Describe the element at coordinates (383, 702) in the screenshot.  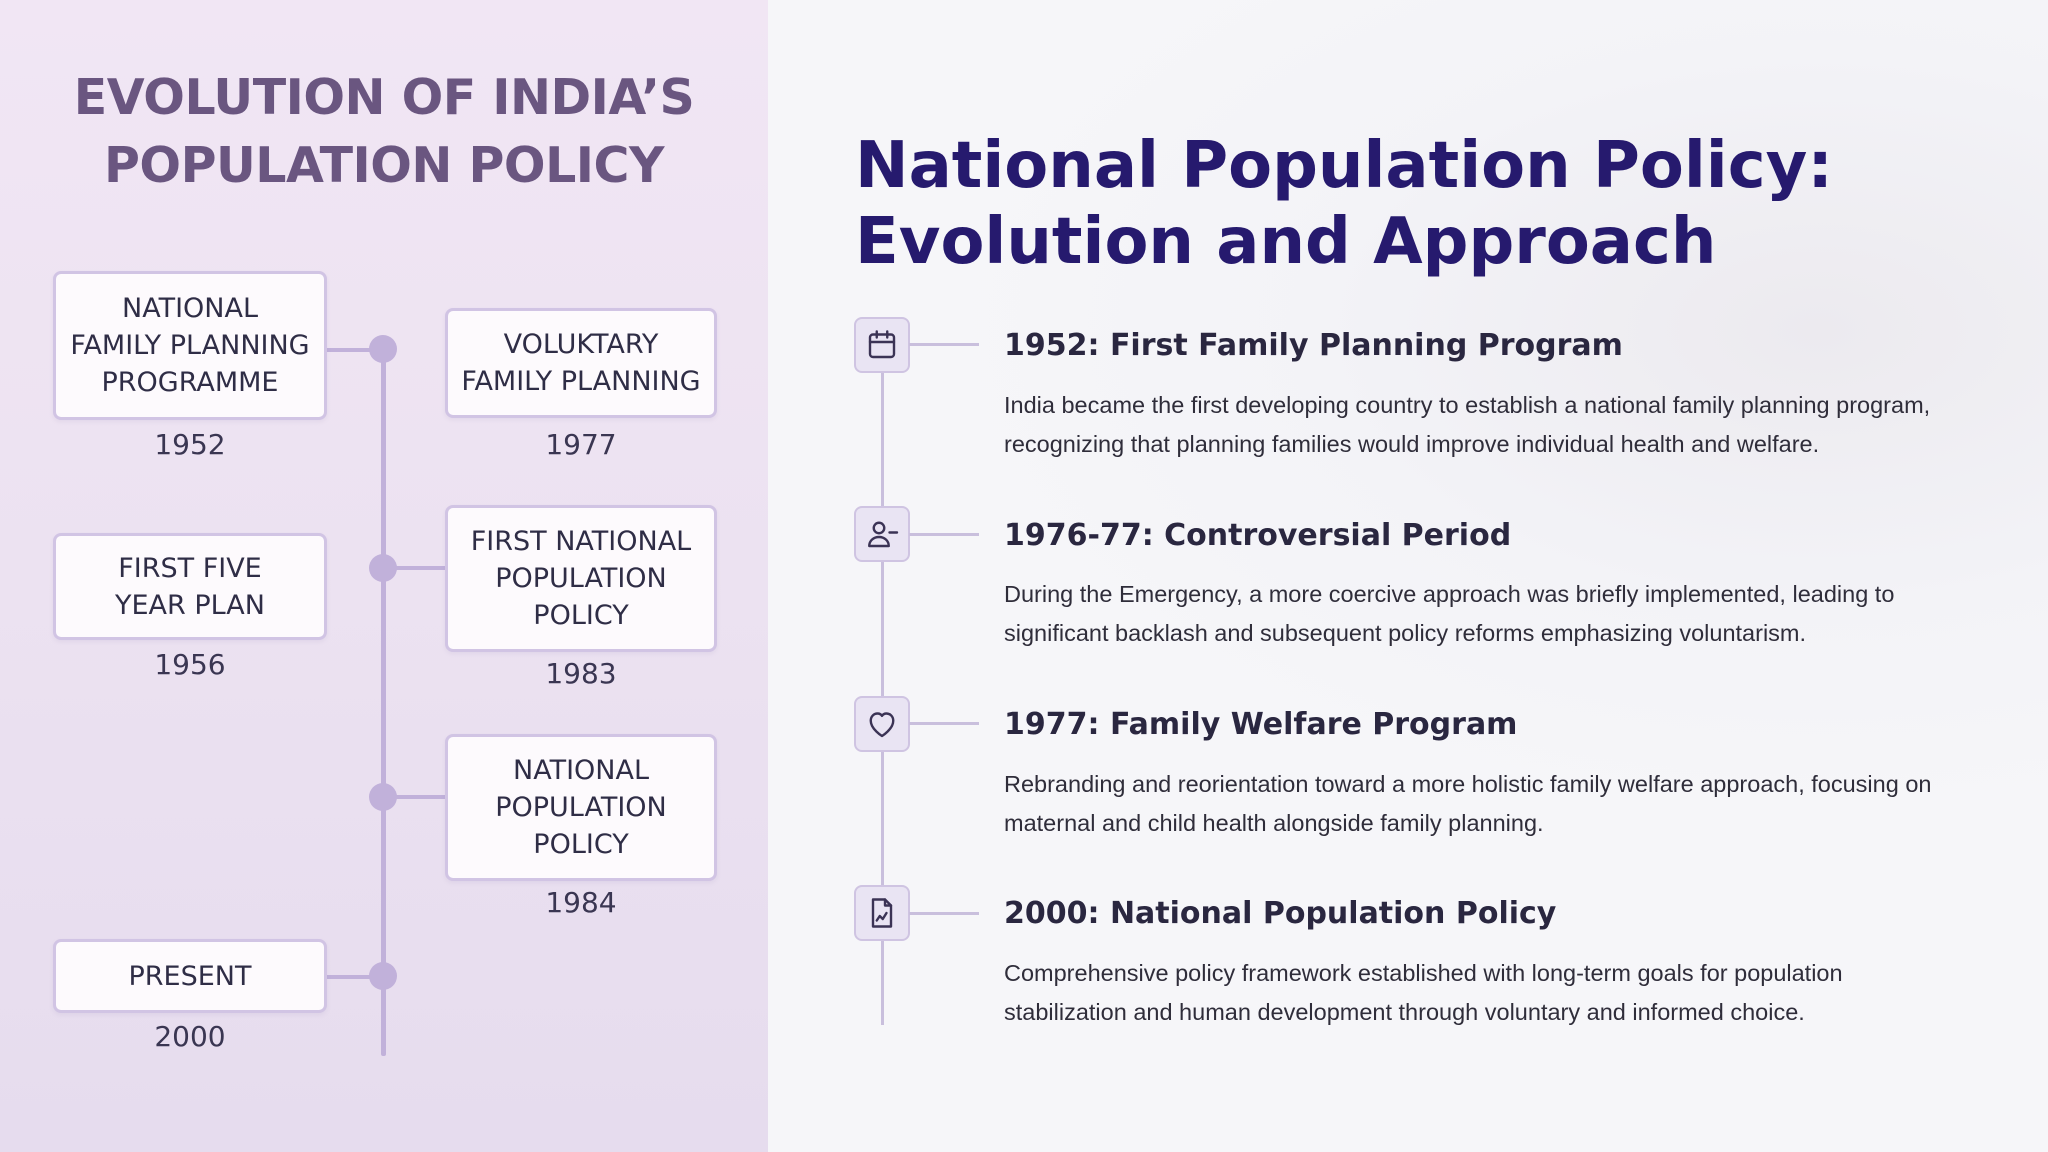
I see `timeline-spine` at that location.